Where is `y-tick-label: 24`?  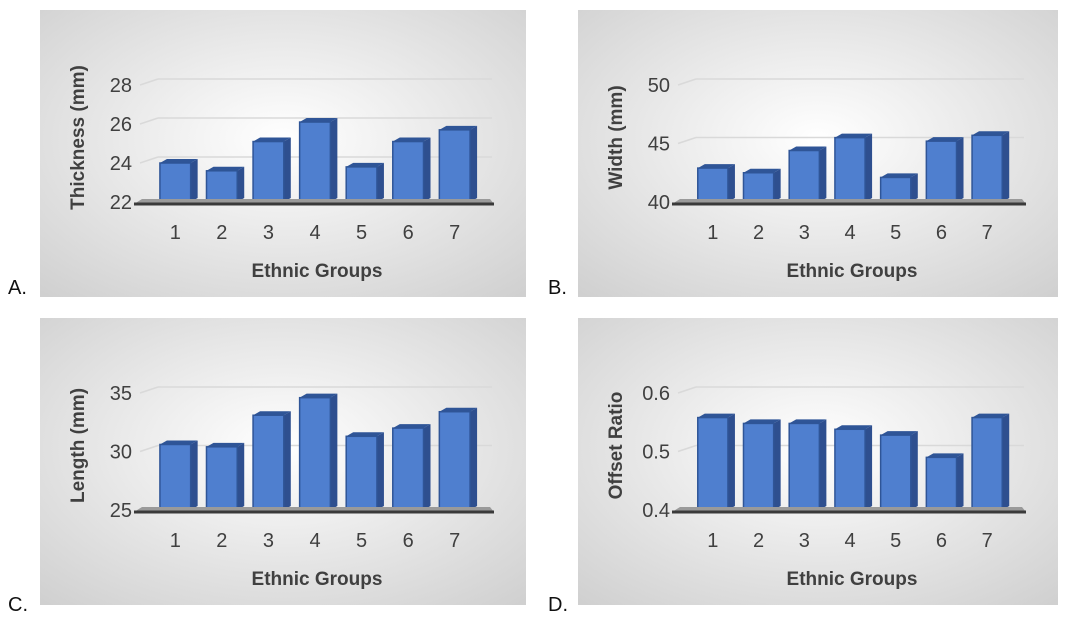 y-tick-label: 24 is located at coordinates (121, 164).